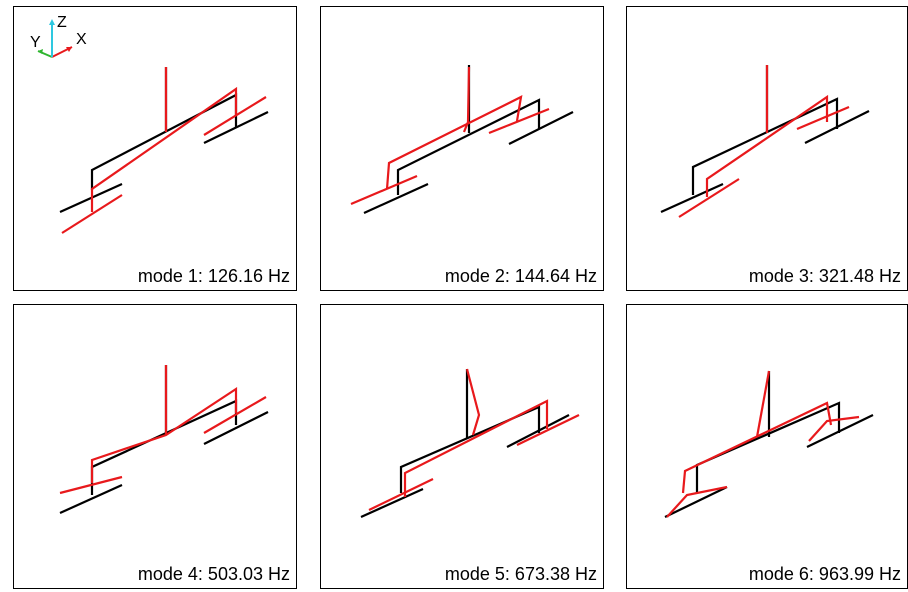  Describe the element at coordinates (824, 574) in the screenshot. I see `mode-caption: mode 6: 963.99 Hz` at that location.